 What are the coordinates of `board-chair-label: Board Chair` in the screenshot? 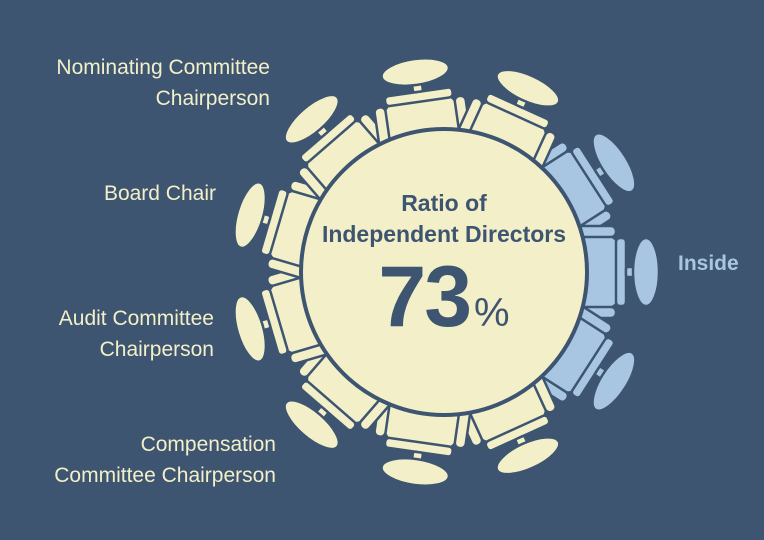 It's located at (160, 193).